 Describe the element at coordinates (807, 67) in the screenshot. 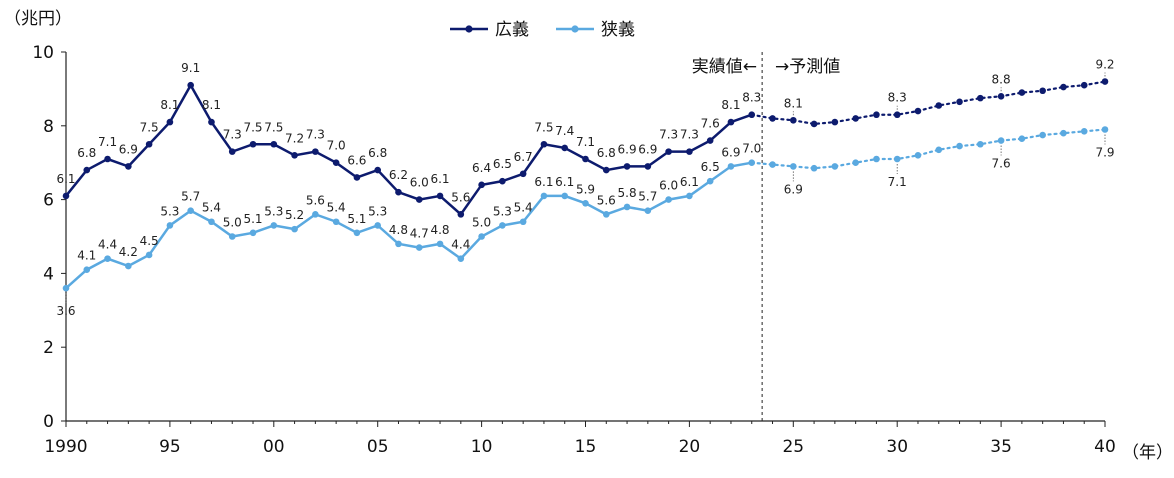

I see `forecast-annotation: →予測値` at that location.